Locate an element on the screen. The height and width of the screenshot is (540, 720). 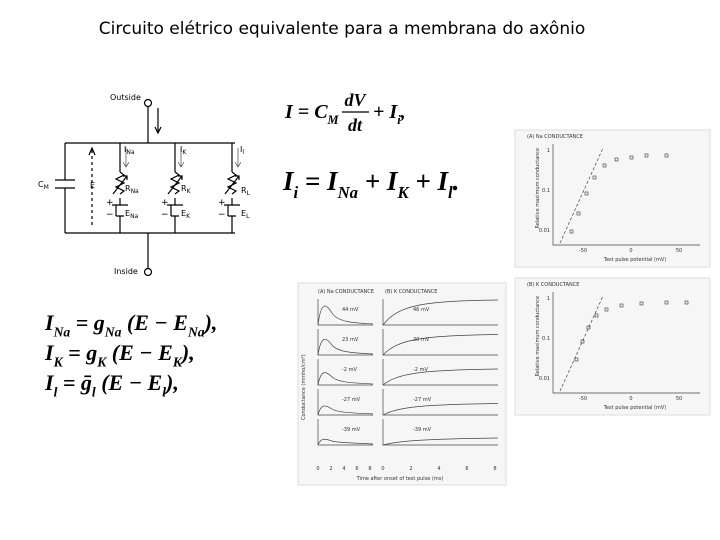
label-main: R is located at coordinates (244, 190).